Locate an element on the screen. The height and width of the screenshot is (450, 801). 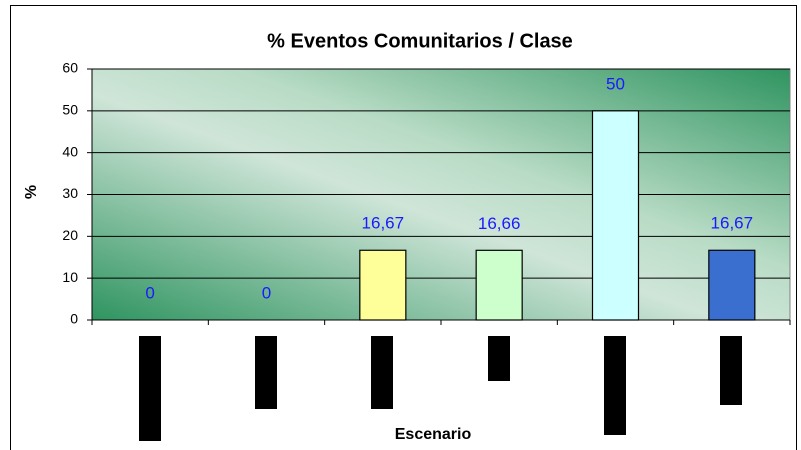
y-tick-label: 50 is located at coordinates (70, 110).